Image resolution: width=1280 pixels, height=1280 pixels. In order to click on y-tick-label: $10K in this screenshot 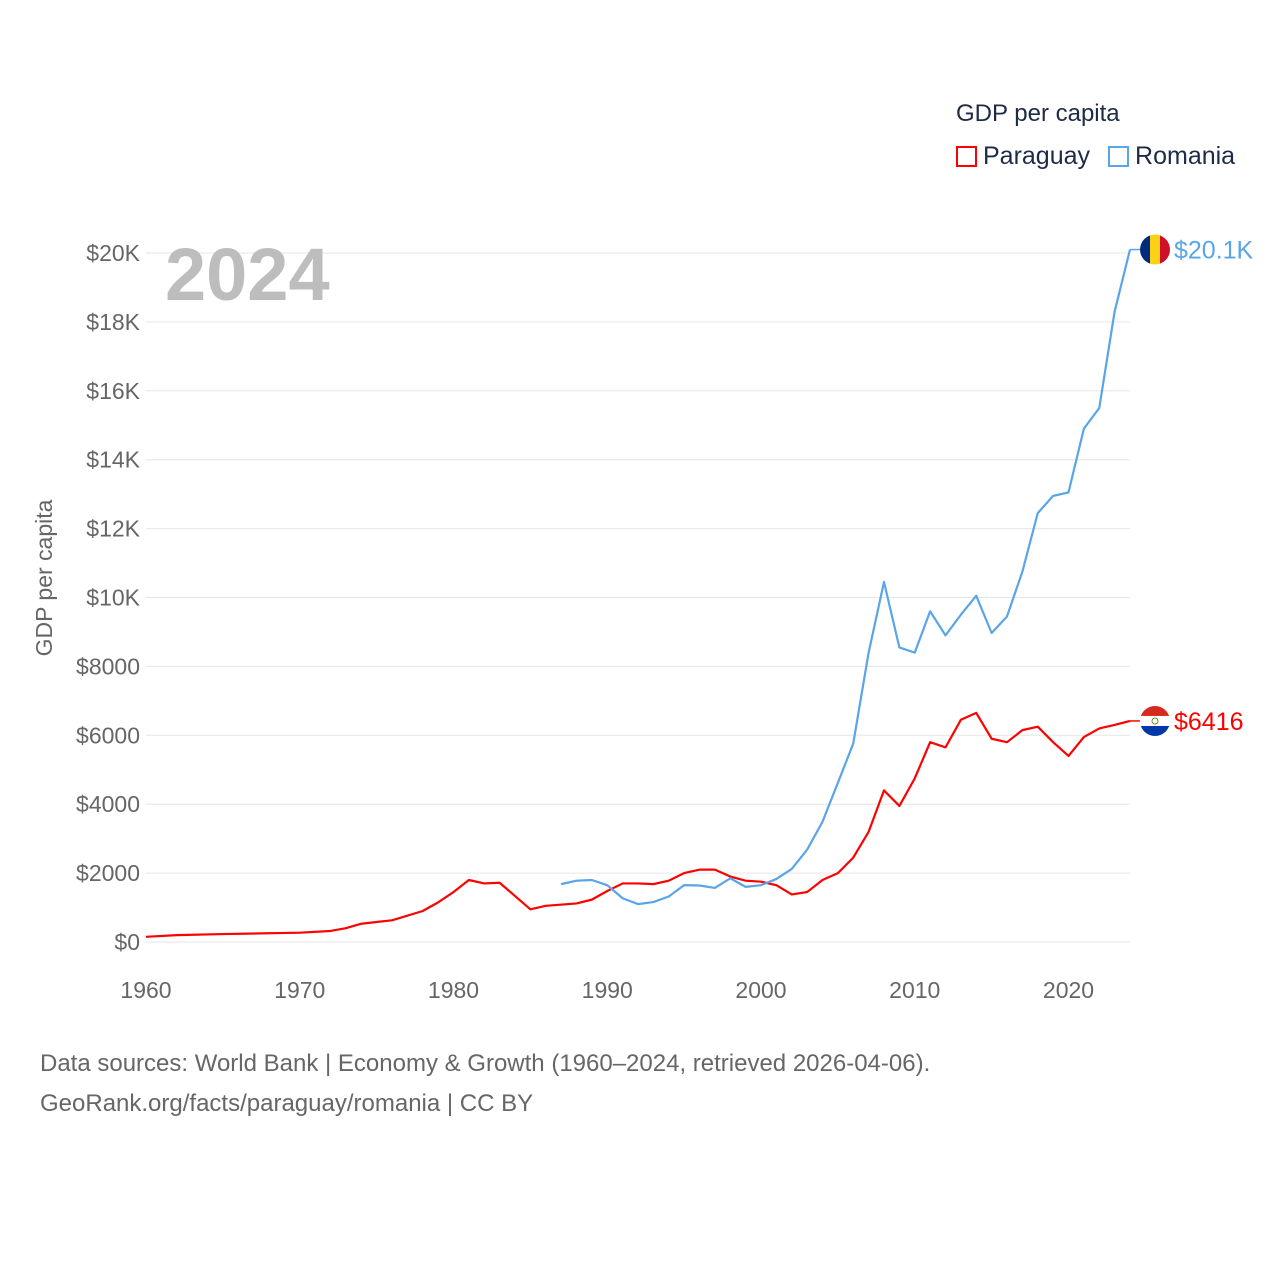, I will do `click(113, 598)`.